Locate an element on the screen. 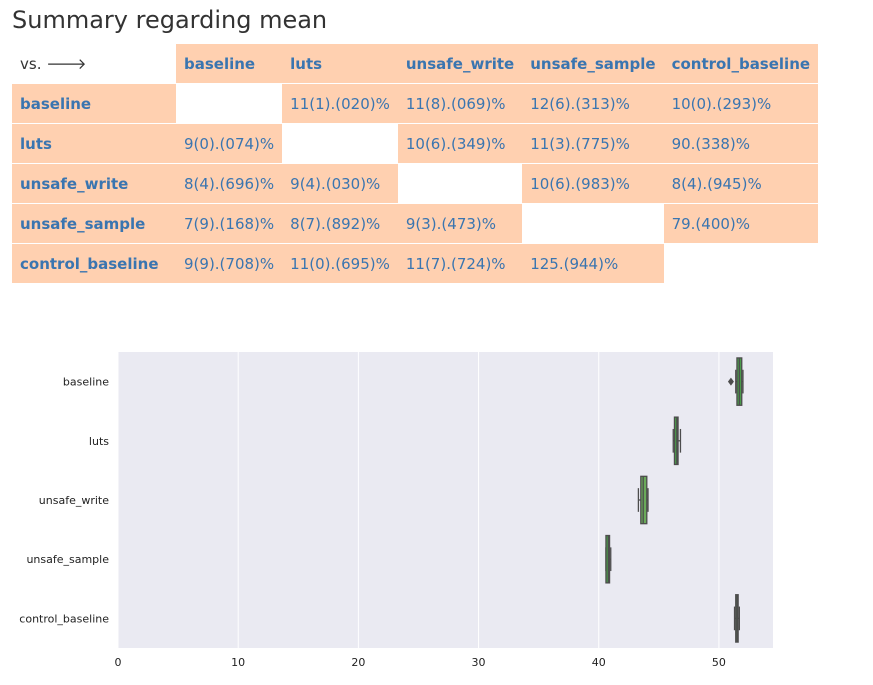  y-tick-label: control_baseline is located at coordinates (64, 618).